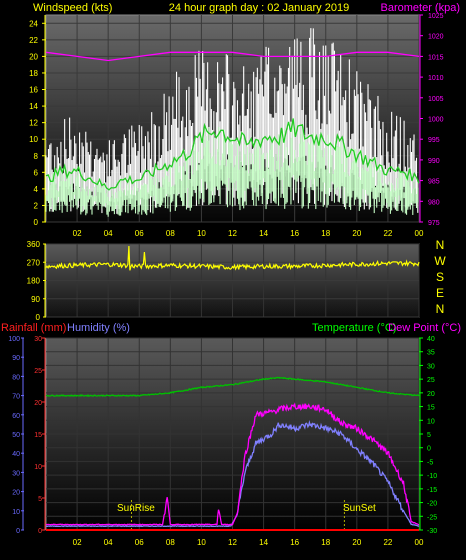 This screenshot has height=560, width=466. I want to click on barometer-y-tick: 975, so click(434, 223).